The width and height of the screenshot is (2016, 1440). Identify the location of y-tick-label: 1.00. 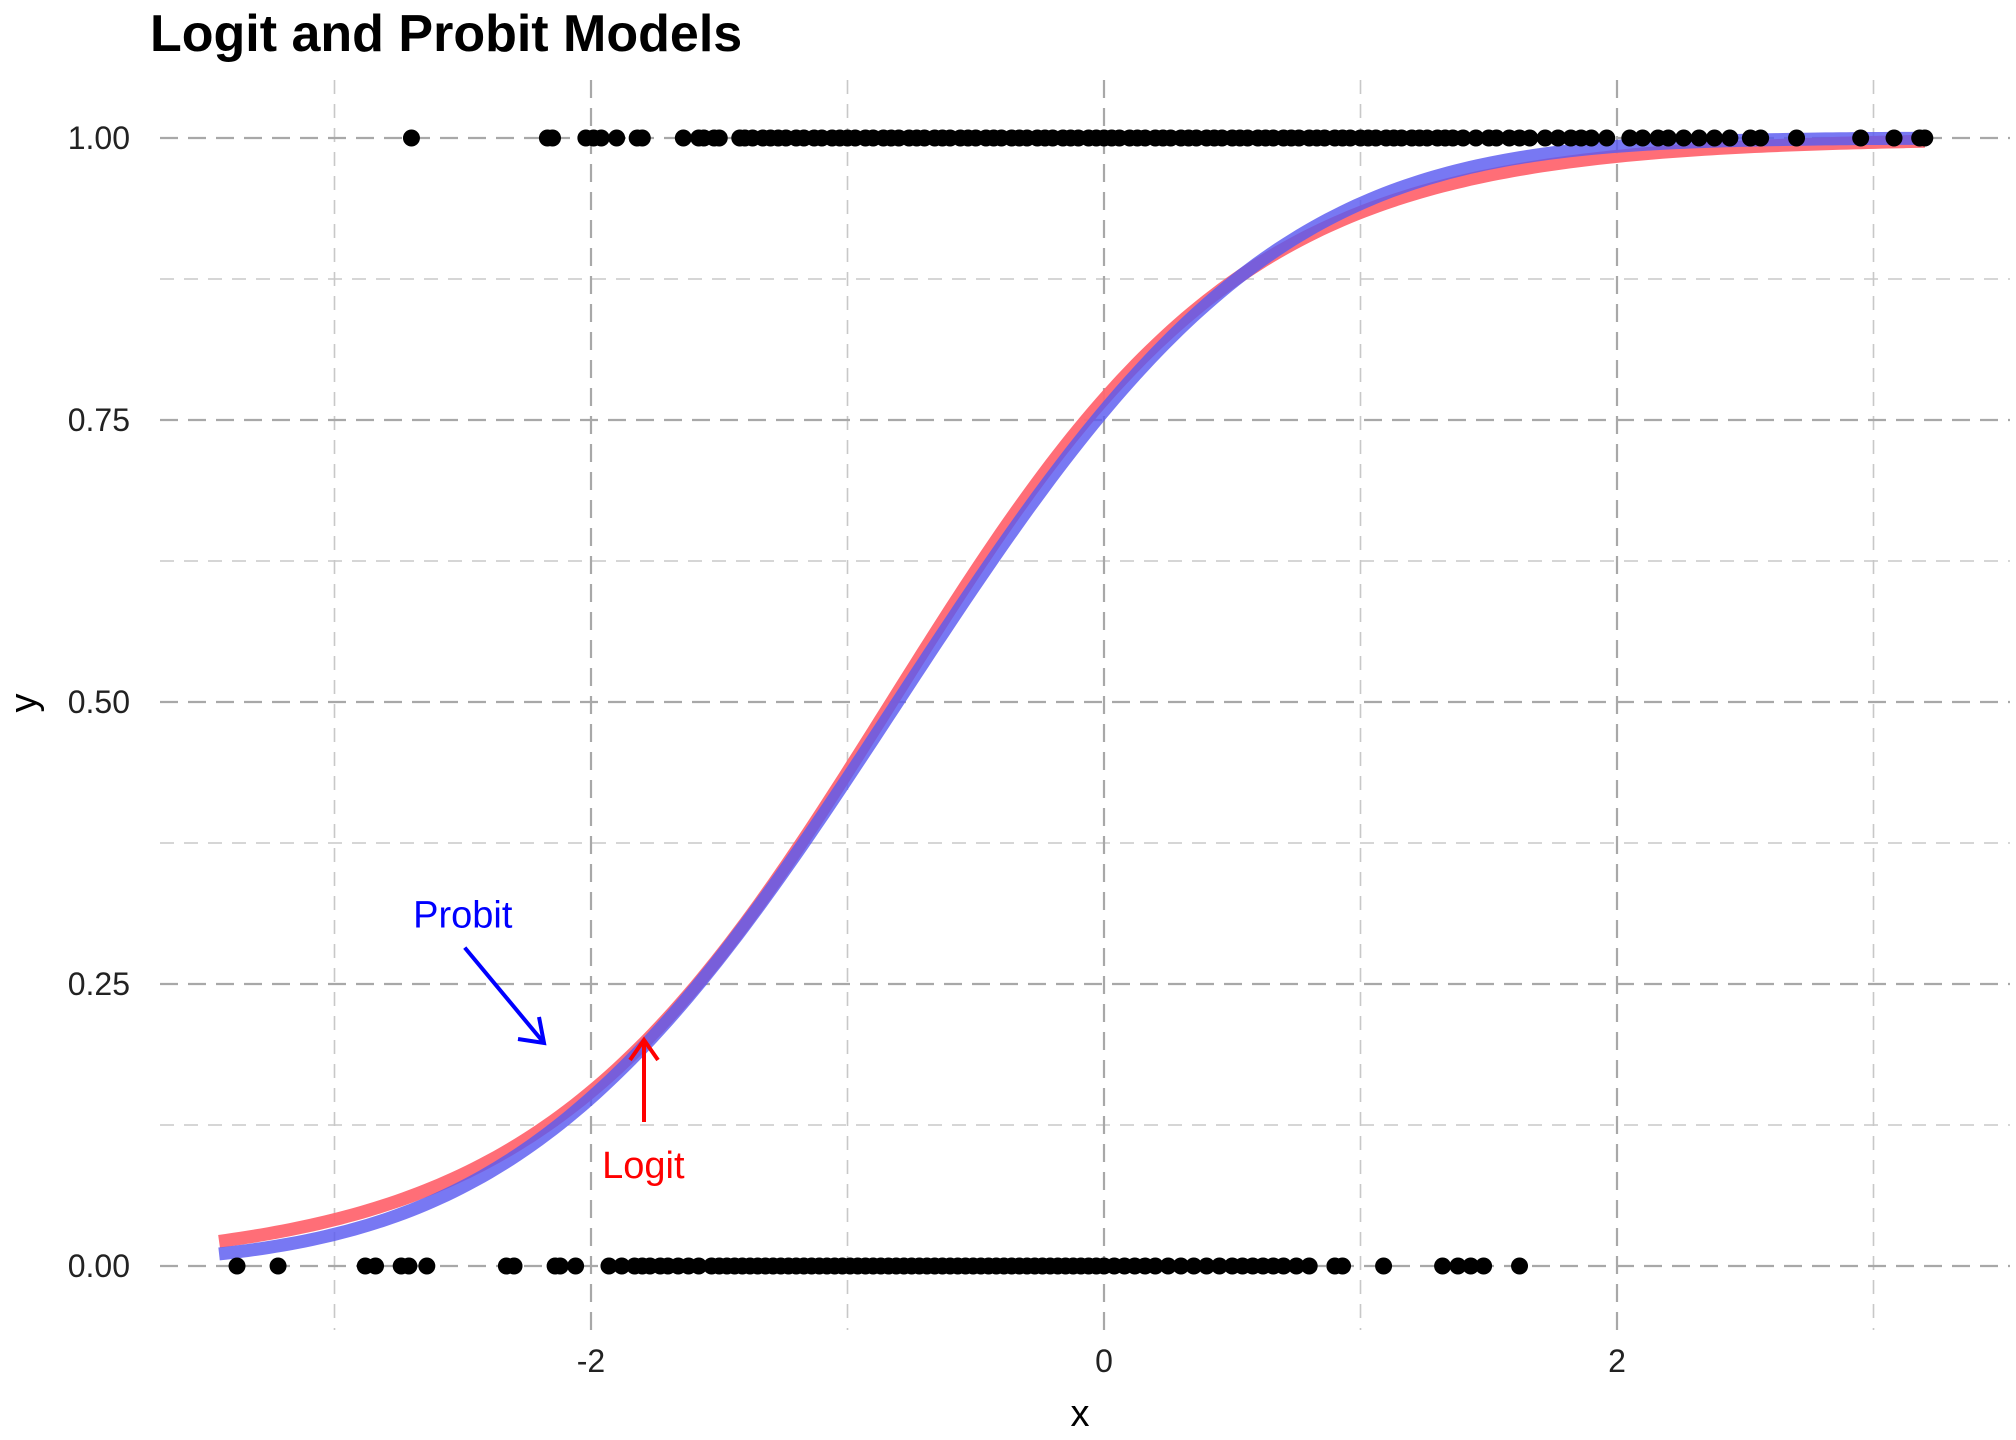
(99, 138).